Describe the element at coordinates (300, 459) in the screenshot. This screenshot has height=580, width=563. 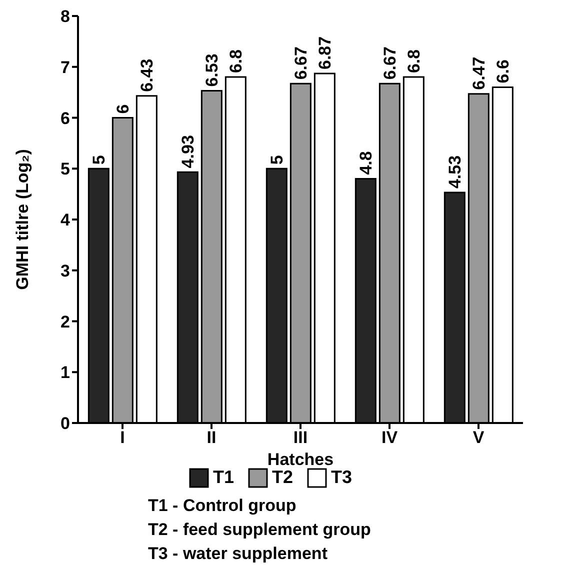
I see `x-axis-title: Hatches` at that location.